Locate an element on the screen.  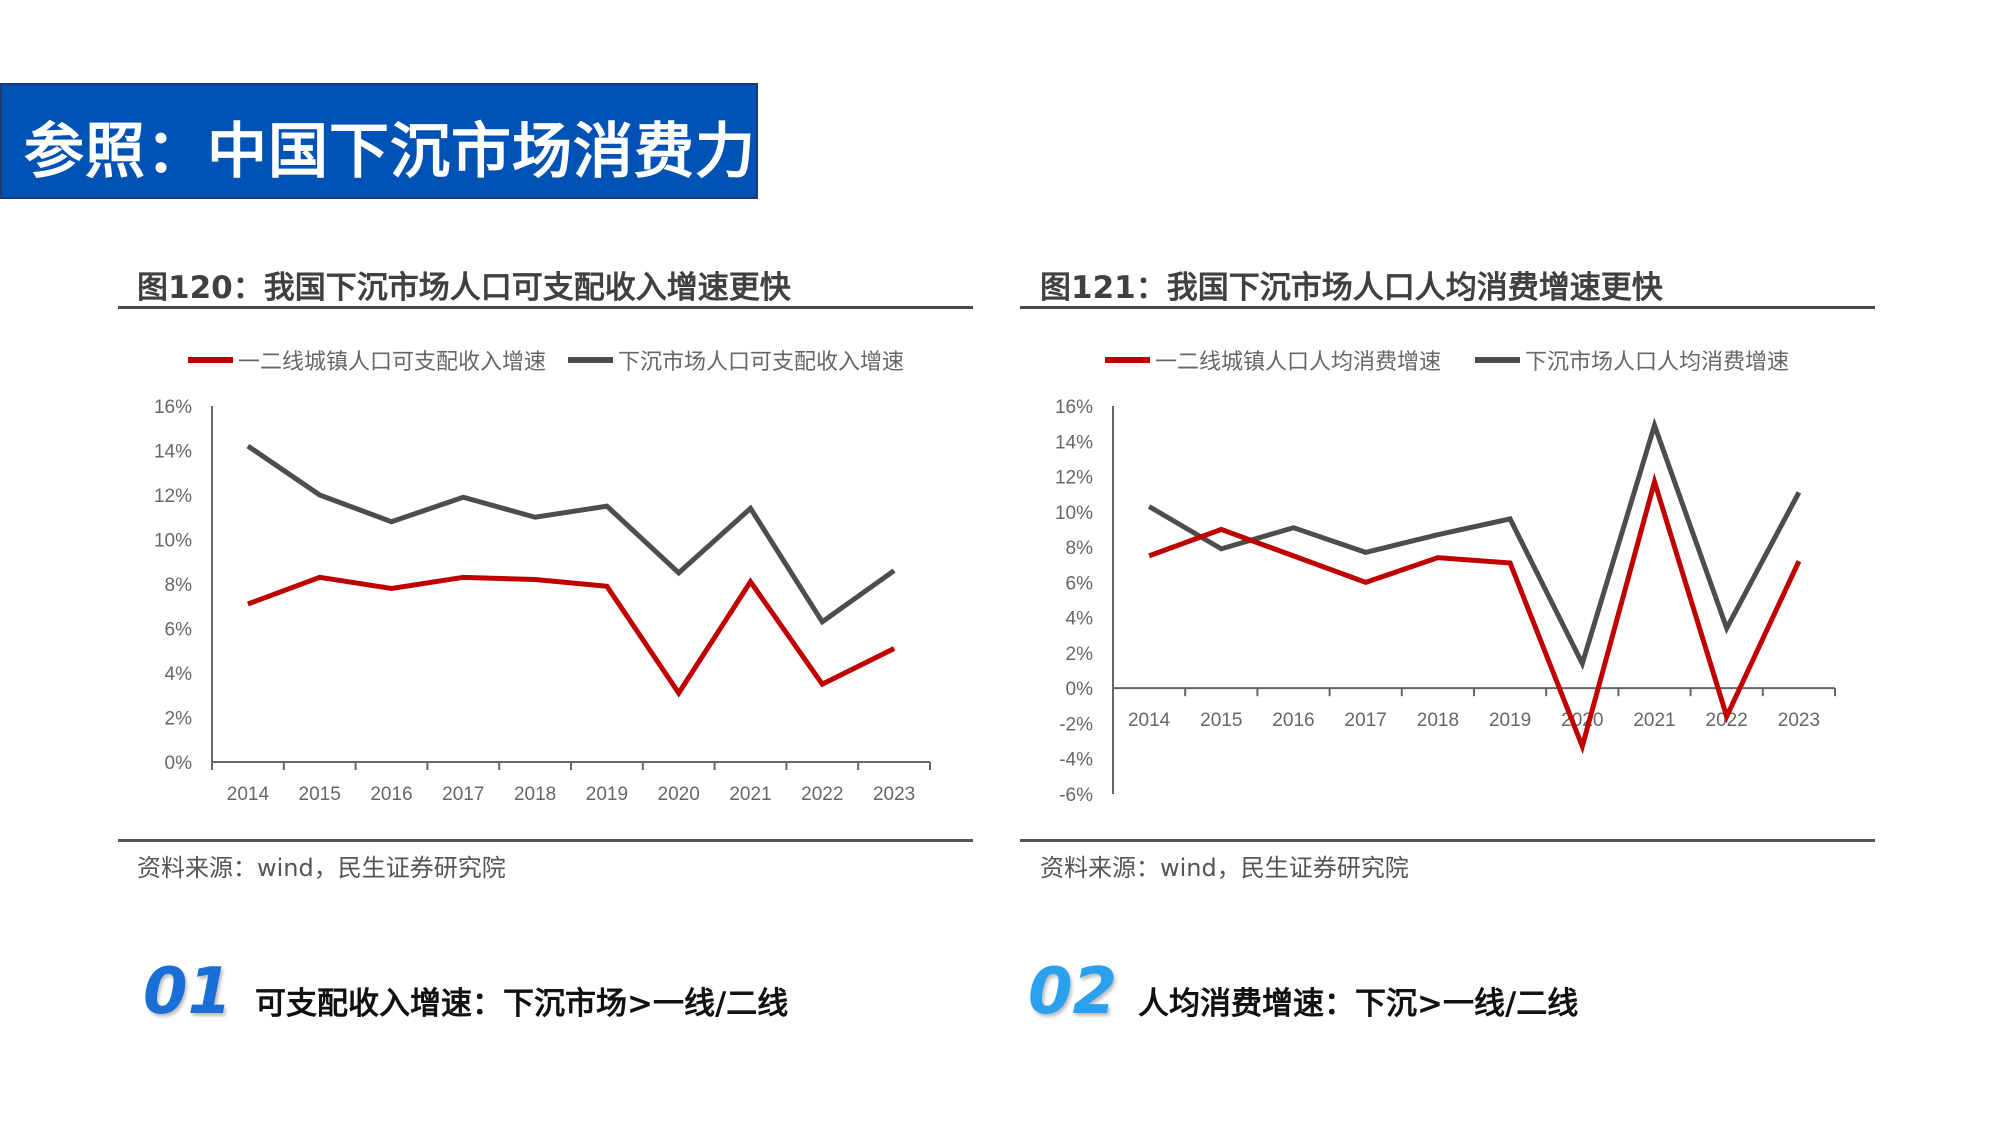
source-rule-right is located at coordinates (1447, 840).